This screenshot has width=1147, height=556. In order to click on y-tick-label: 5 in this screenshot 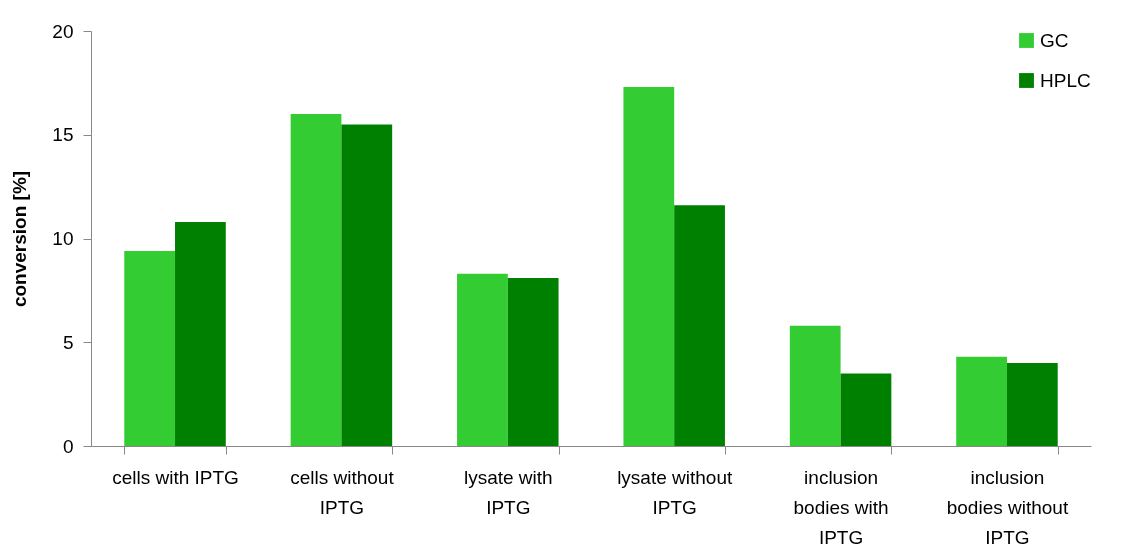, I will do `click(68, 342)`.